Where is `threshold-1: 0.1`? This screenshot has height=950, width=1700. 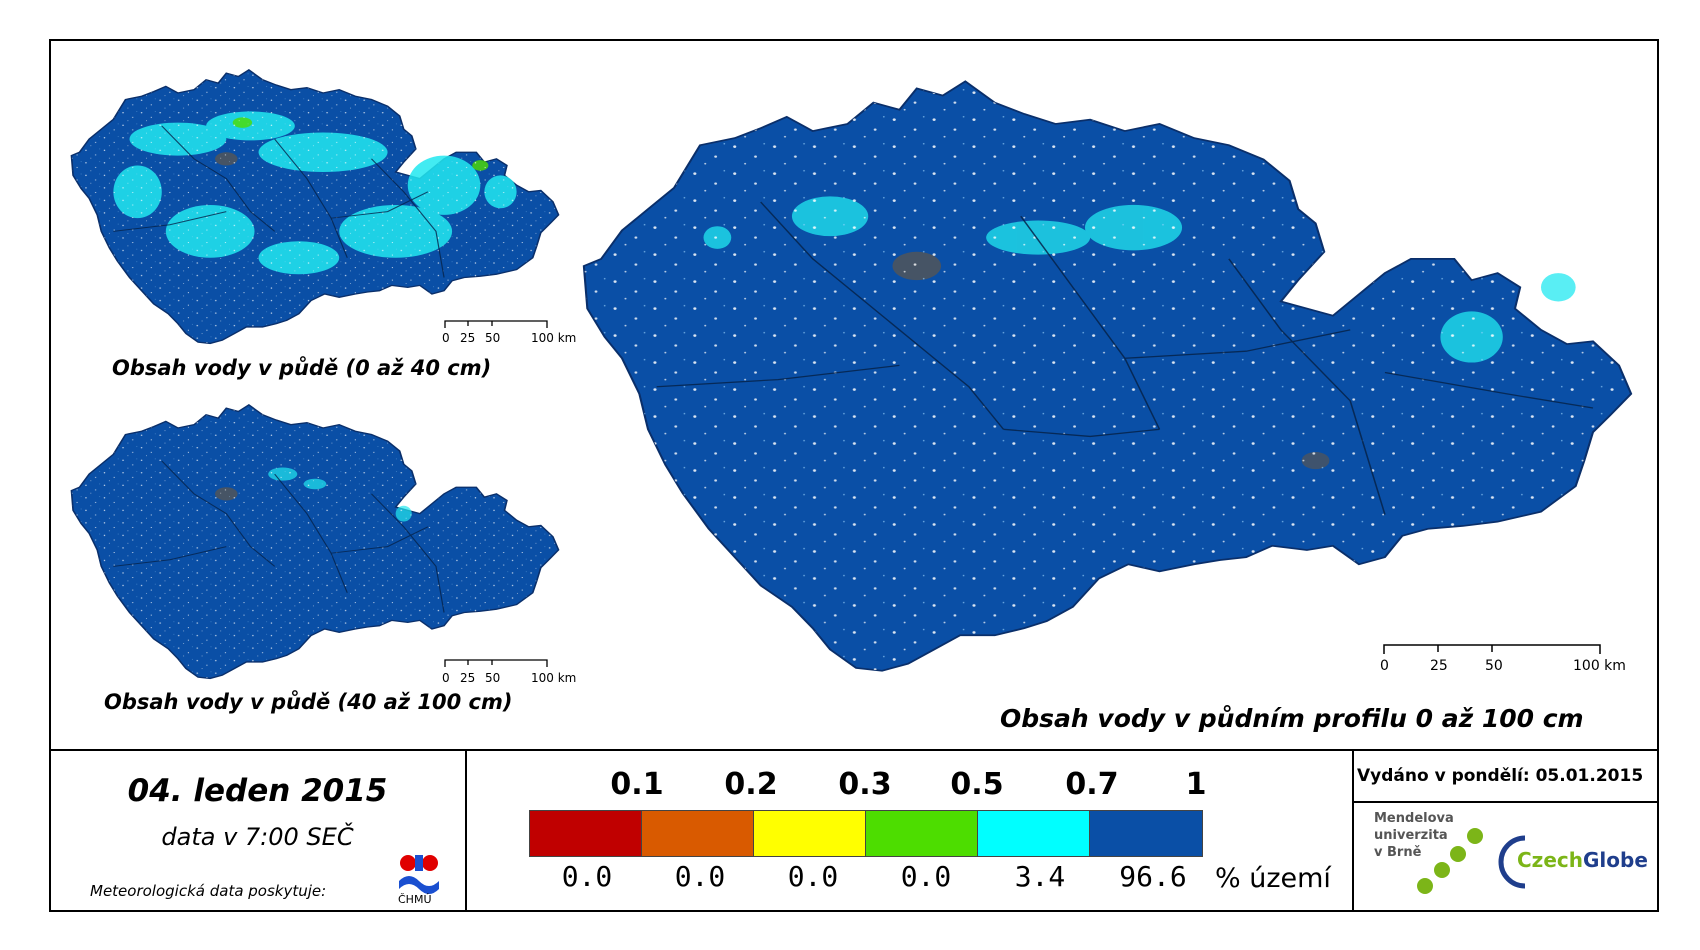 threshold-1: 0.1 is located at coordinates (637, 784).